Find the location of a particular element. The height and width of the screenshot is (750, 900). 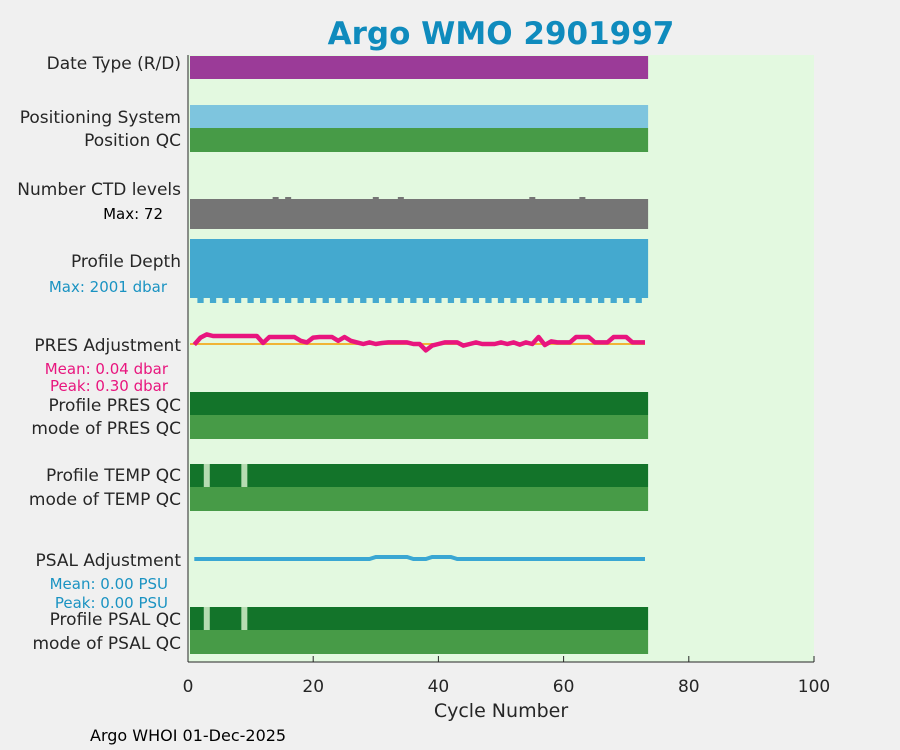

label-ctd-max: Max: 72 is located at coordinates (133, 214).